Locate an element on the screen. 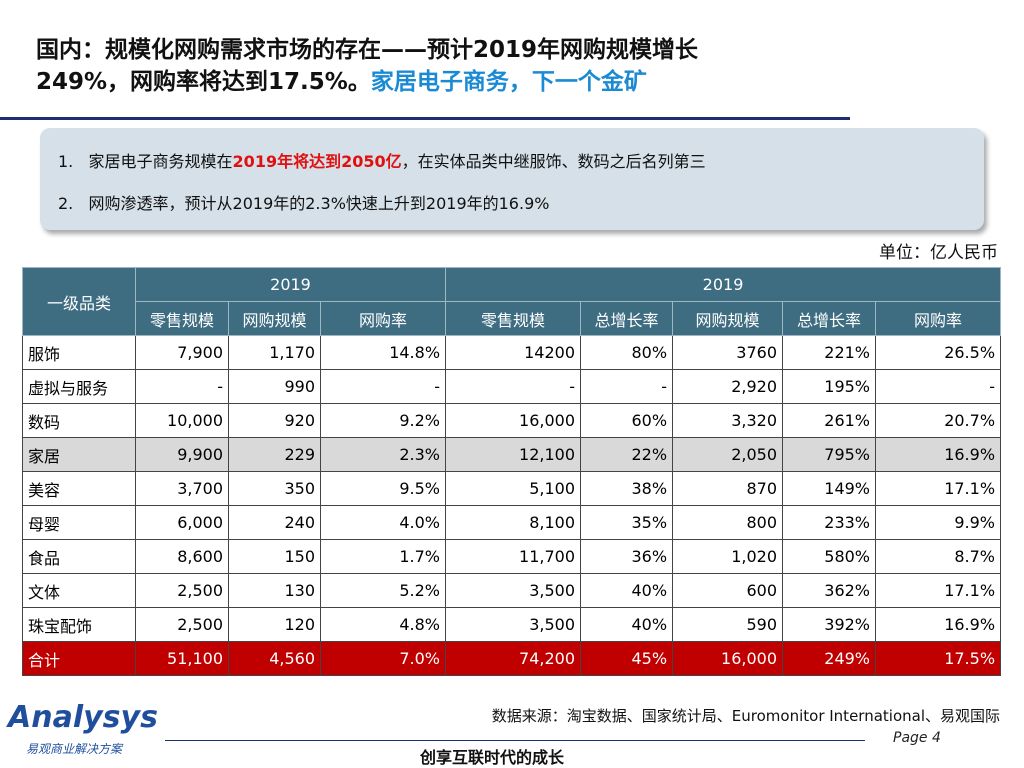 The image size is (1024, 768). value-cell: 60% is located at coordinates (627, 420).